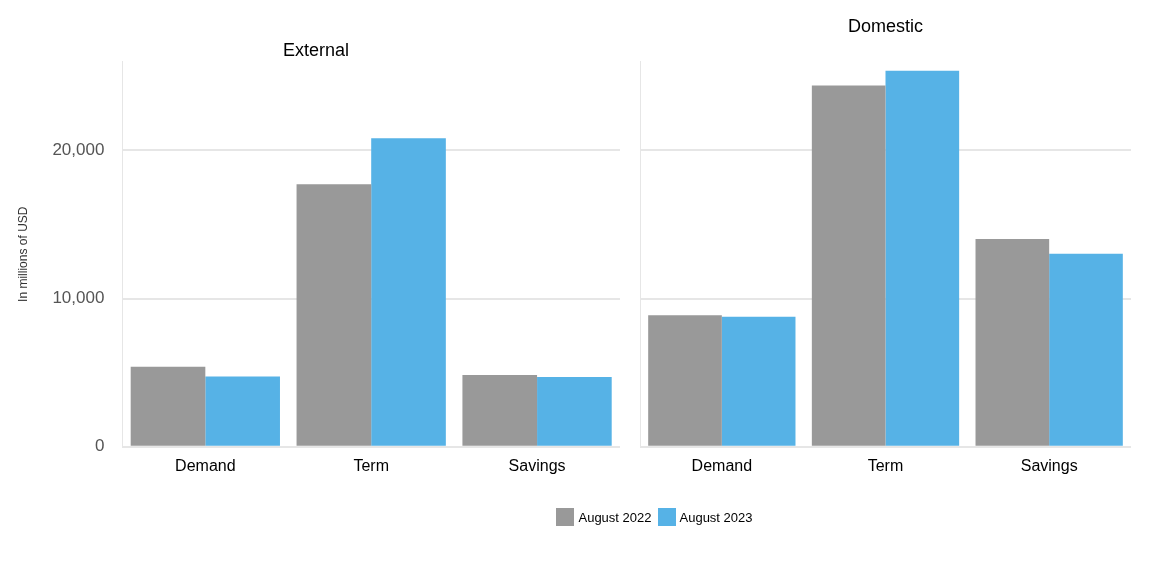 The image size is (1159, 586). Describe the element at coordinates (316, 49) in the screenshot. I see `chart-title: External` at that location.